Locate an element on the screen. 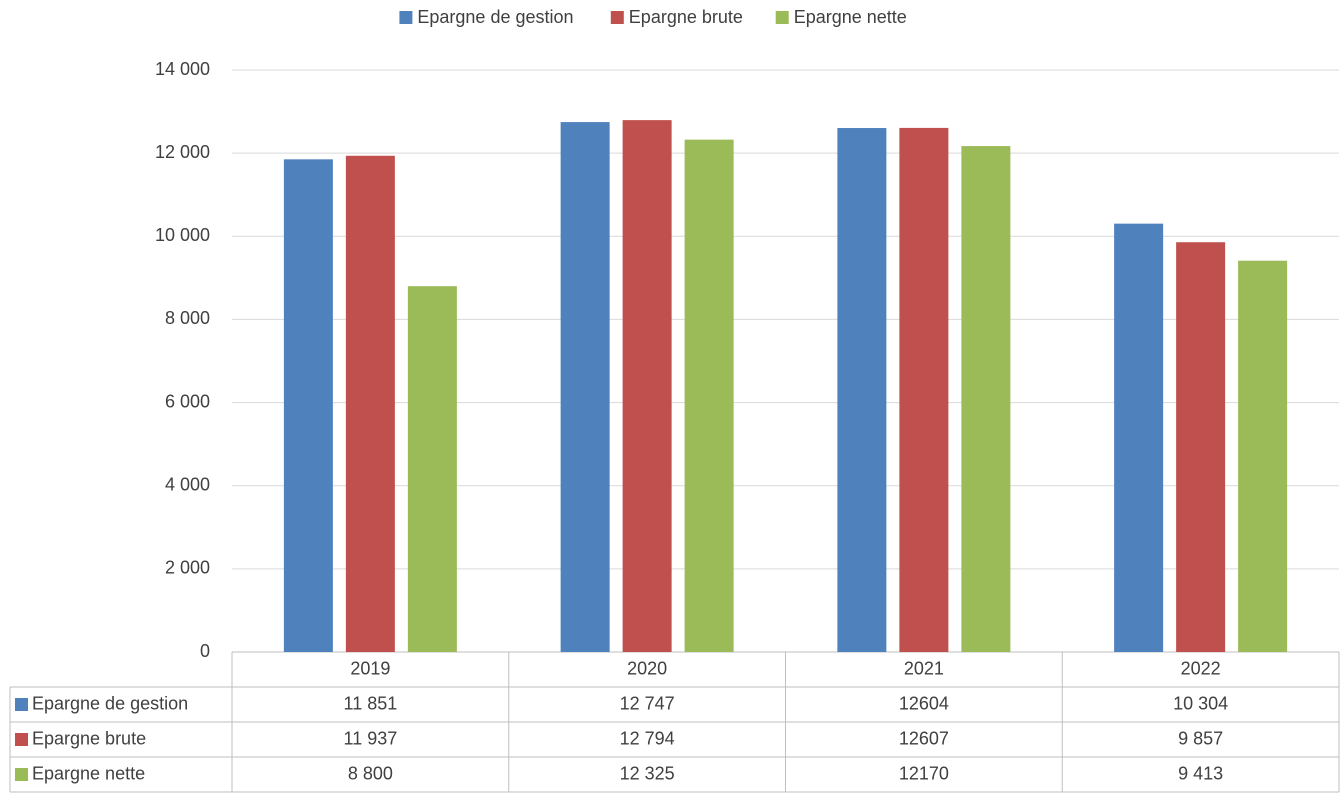  x-tick-label: 2019 is located at coordinates (370, 668).